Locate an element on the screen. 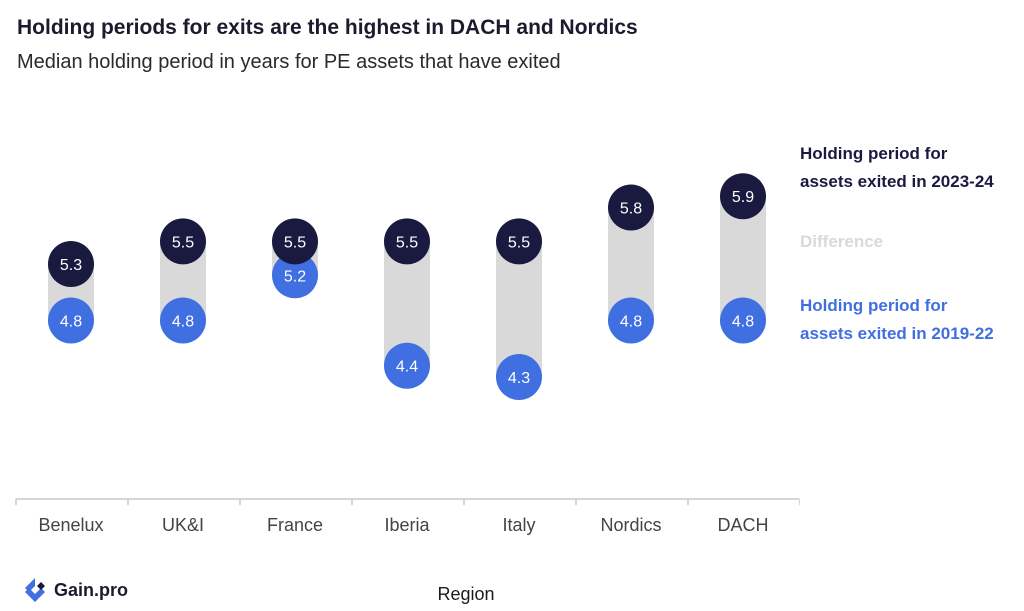  x-tick-label: Italy is located at coordinates (518, 525).